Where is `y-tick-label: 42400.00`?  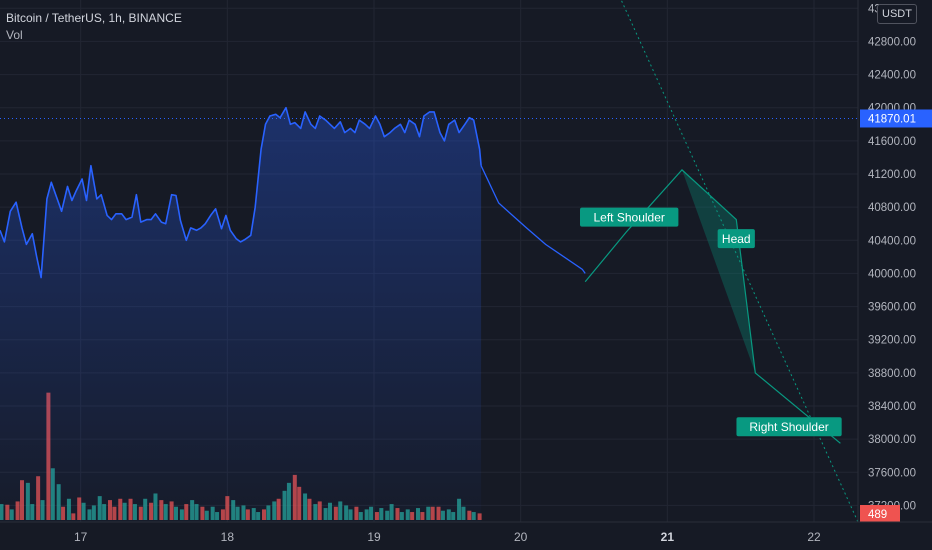 y-tick-label: 42400.00 is located at coordinates (892, 76).